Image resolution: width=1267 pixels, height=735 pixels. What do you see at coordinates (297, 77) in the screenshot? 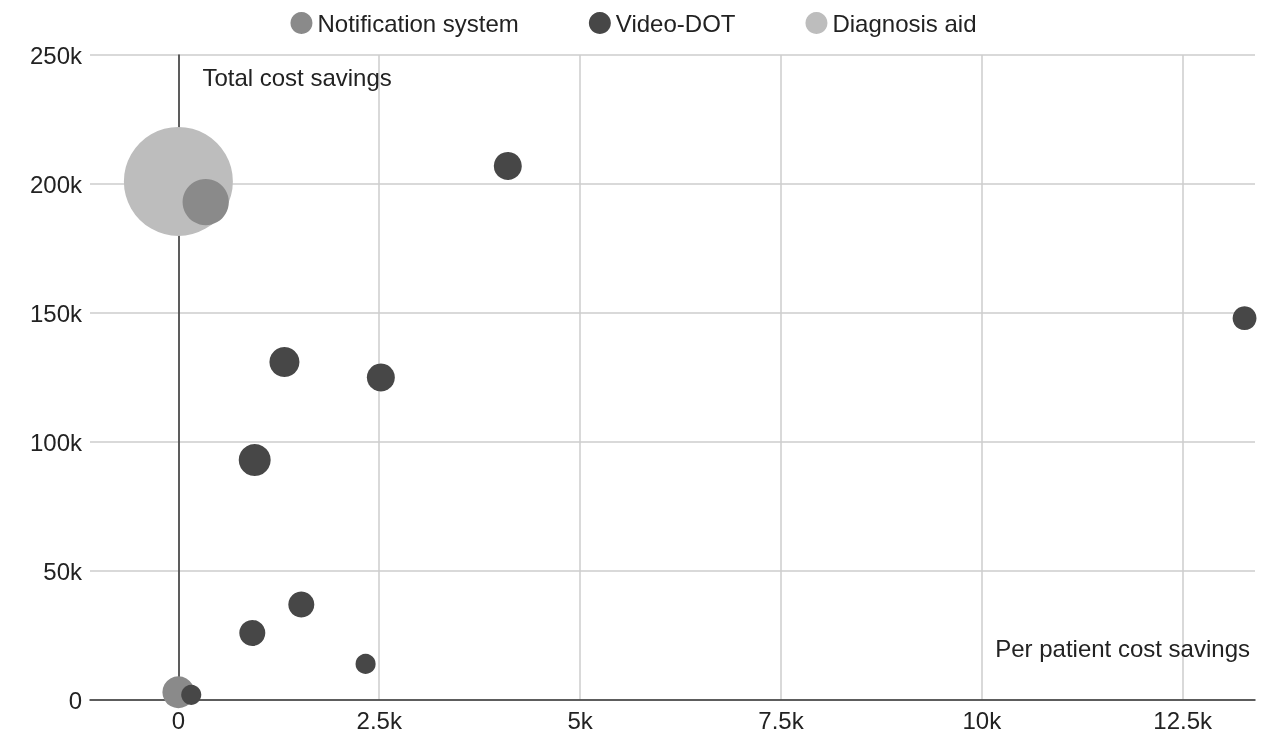
I see `y-axis-title: Total cost savings` at bounding box center [297, 77].